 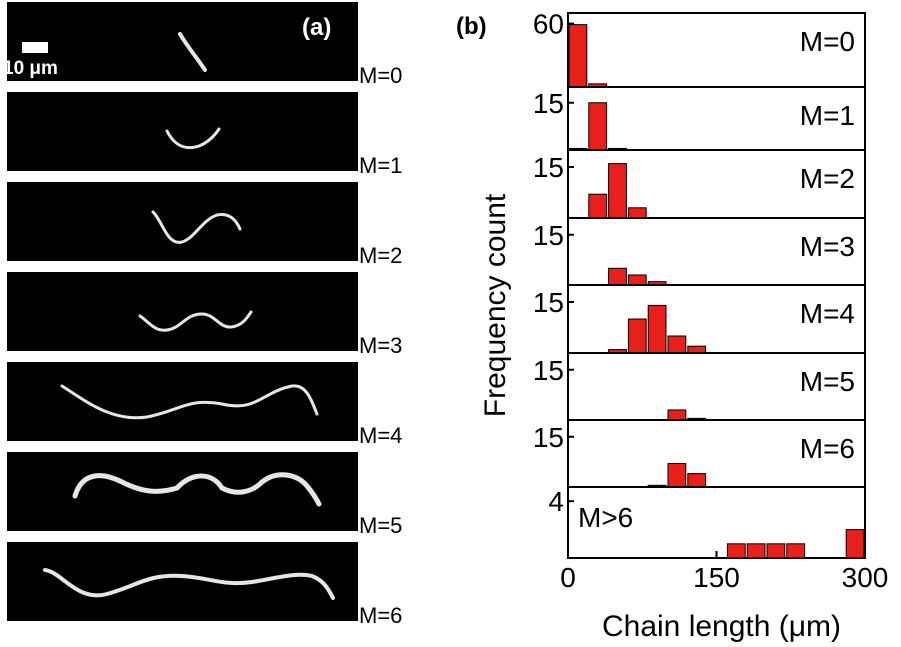 I want to click on histogram-panel: 15 M=5, so click(x=699, y=386).